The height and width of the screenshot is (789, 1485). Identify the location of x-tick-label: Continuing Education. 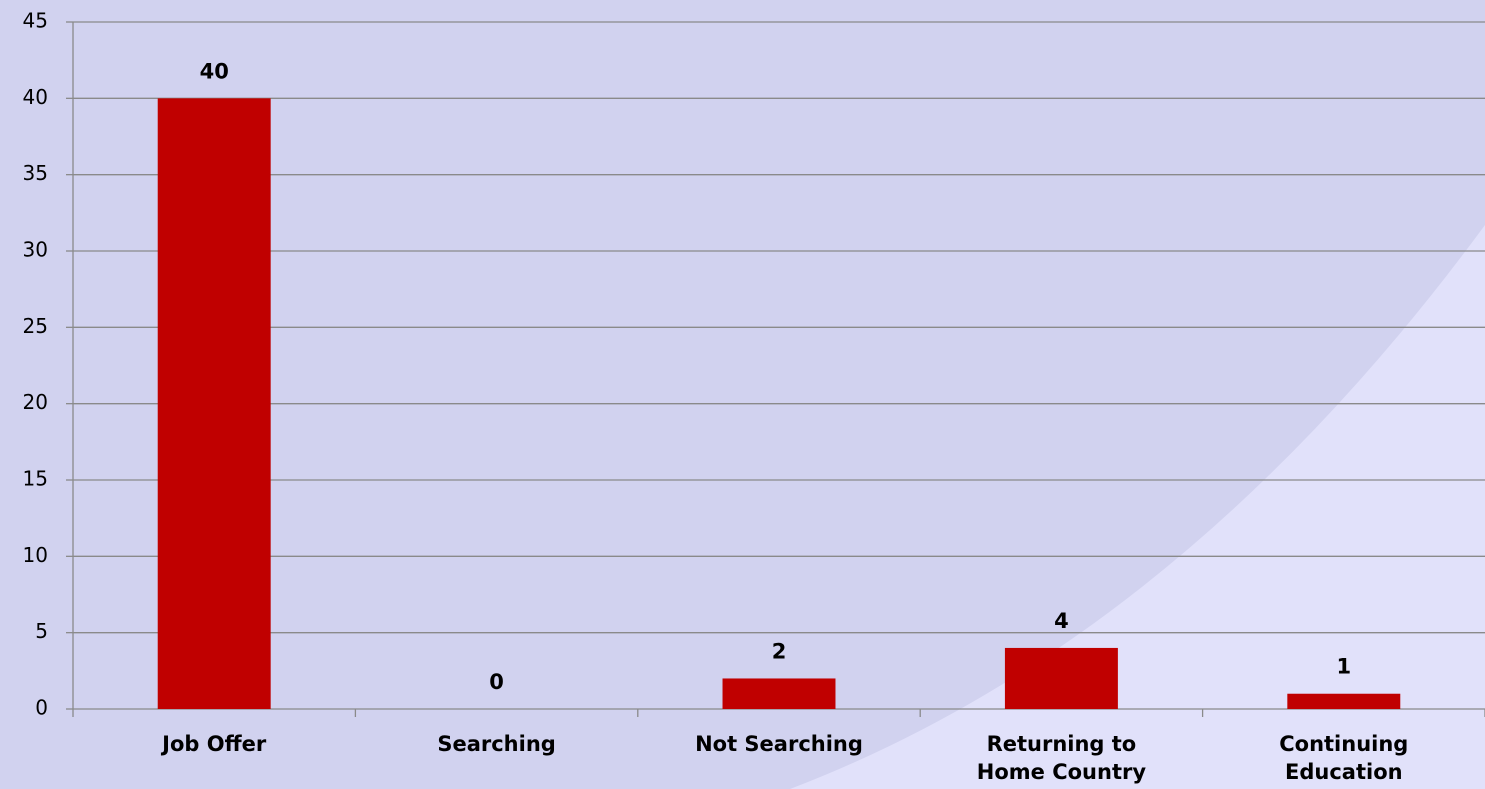
(1343, 758).